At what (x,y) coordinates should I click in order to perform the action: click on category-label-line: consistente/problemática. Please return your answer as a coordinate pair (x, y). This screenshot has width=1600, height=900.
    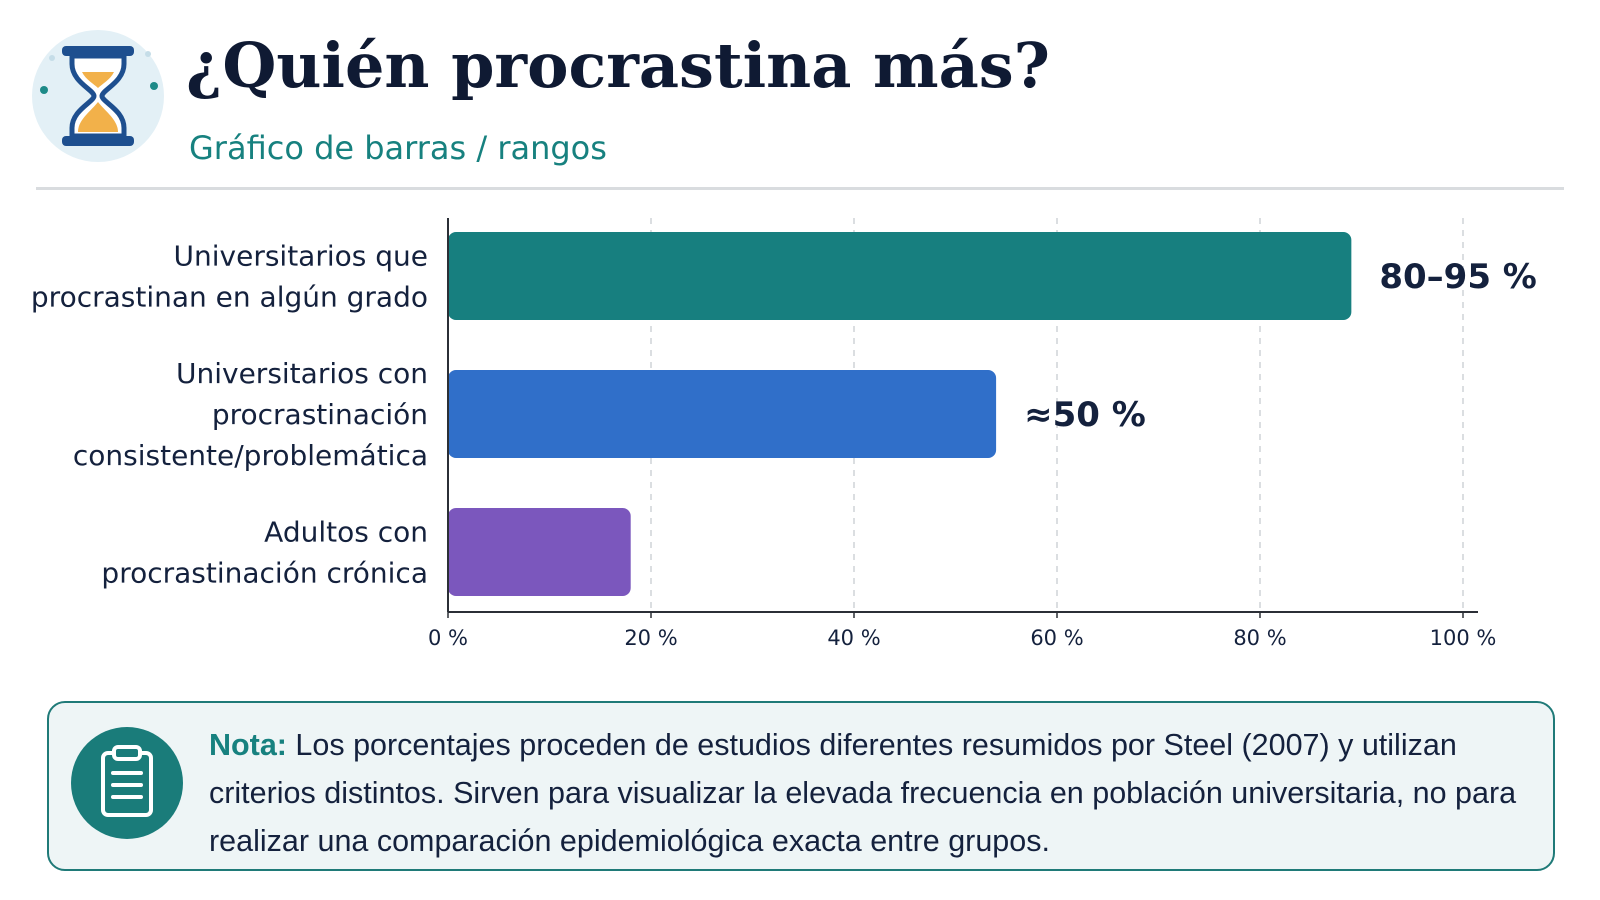
    Looking at the image, I should click on (250, 455).